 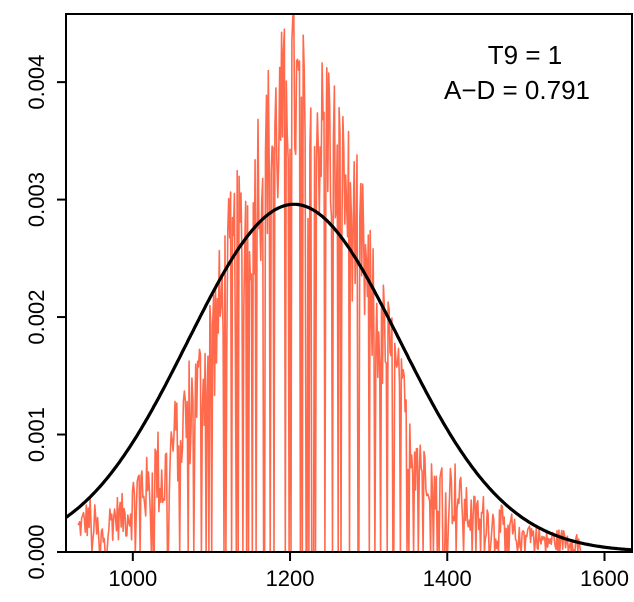 What do you see at coordinates (132, 578) in the screenshot?
I see `x-tick-label: 1000` at bounding box center [132, 578].